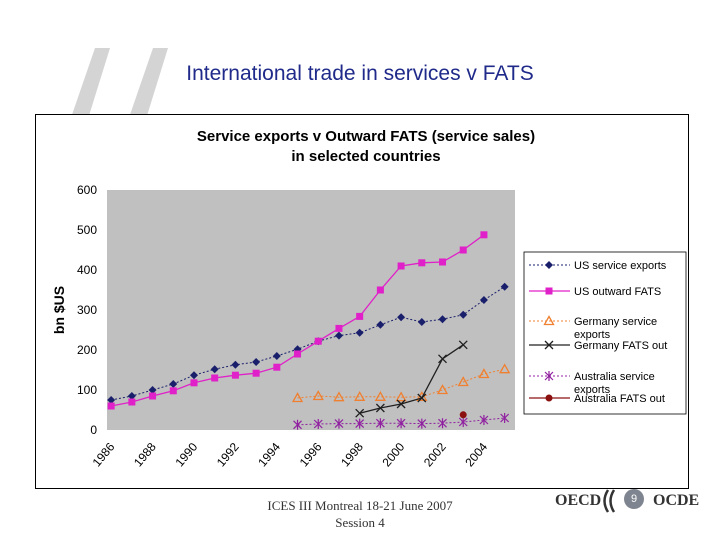  Describe the element at coordinates (87, 350) in the screenshot. I see `y-tick-label: 200` at that location.